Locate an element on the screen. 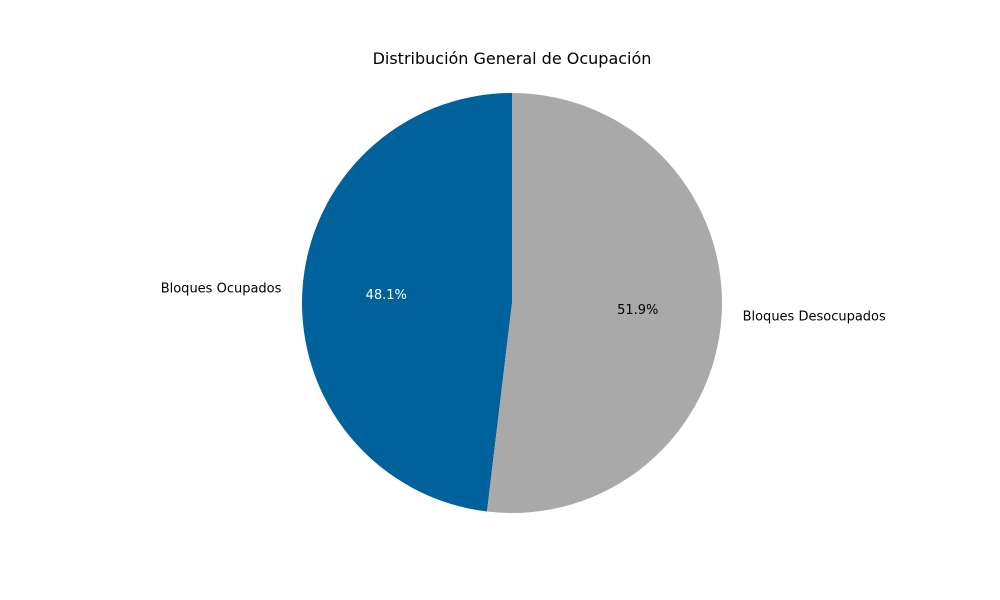 The width and height of the screenshot is (1000, 600). pie-slice-bloques-ocupados is located at coordinates (406, 302).